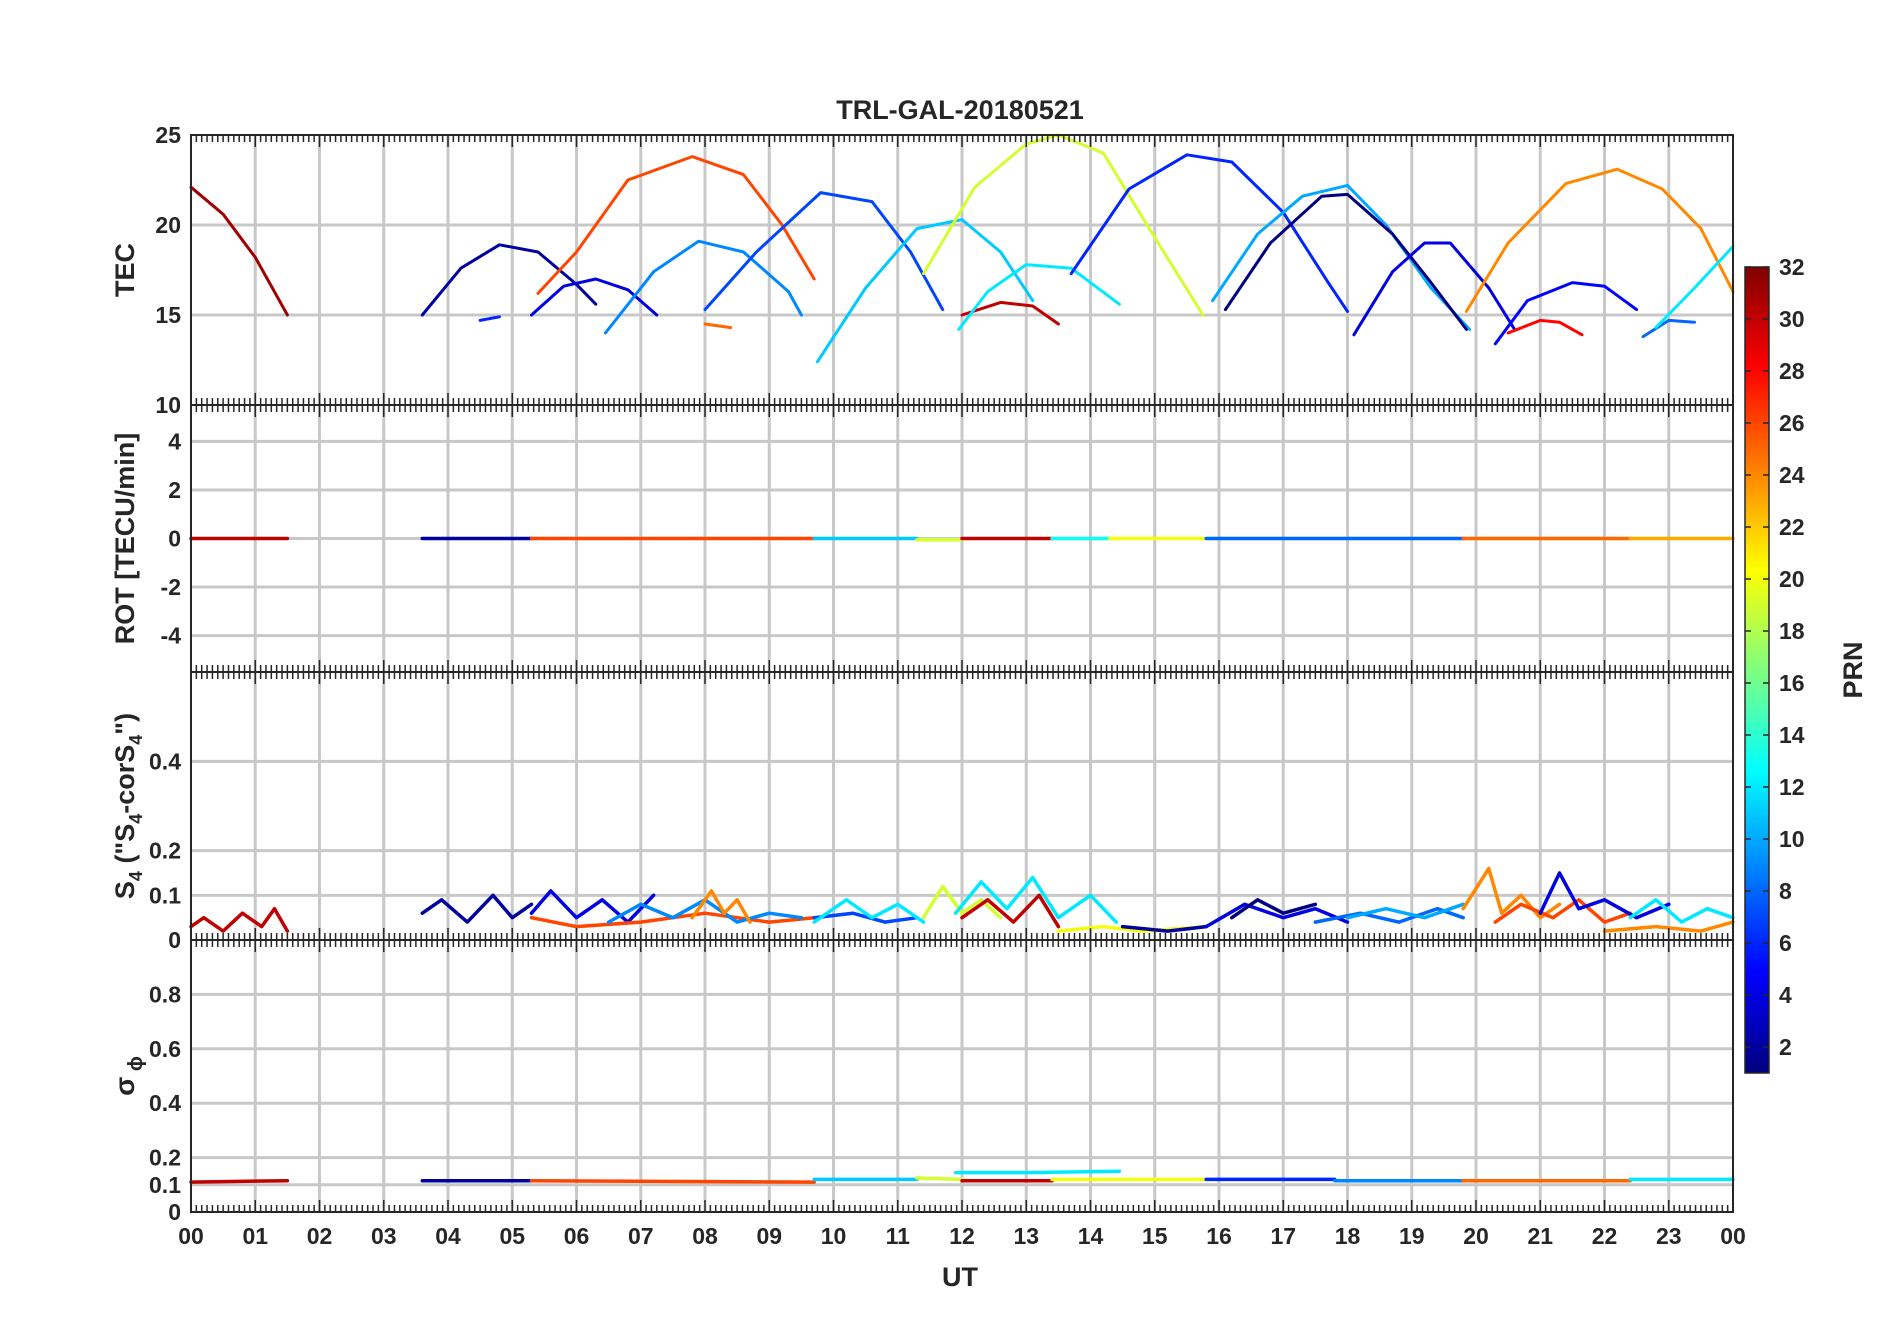 The image size is (1902, 1330). What do you see at coordinates (769, 1236) in the screenshot?
I see `x-tick-label: 09` at bounding box center [769, 1236].